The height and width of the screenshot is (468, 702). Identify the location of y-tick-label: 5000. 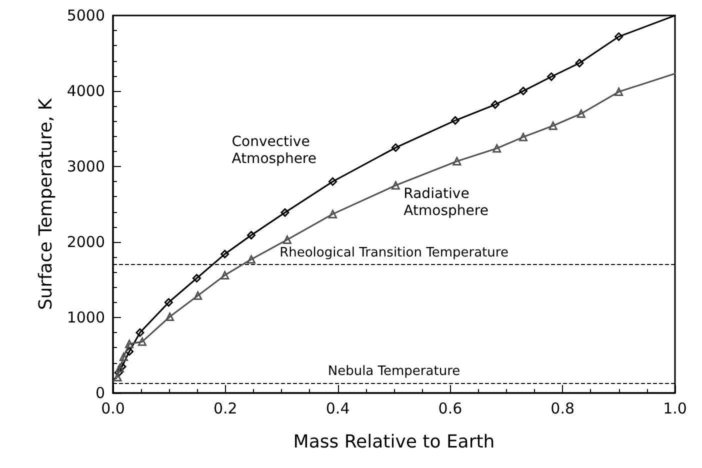
(85, 15).